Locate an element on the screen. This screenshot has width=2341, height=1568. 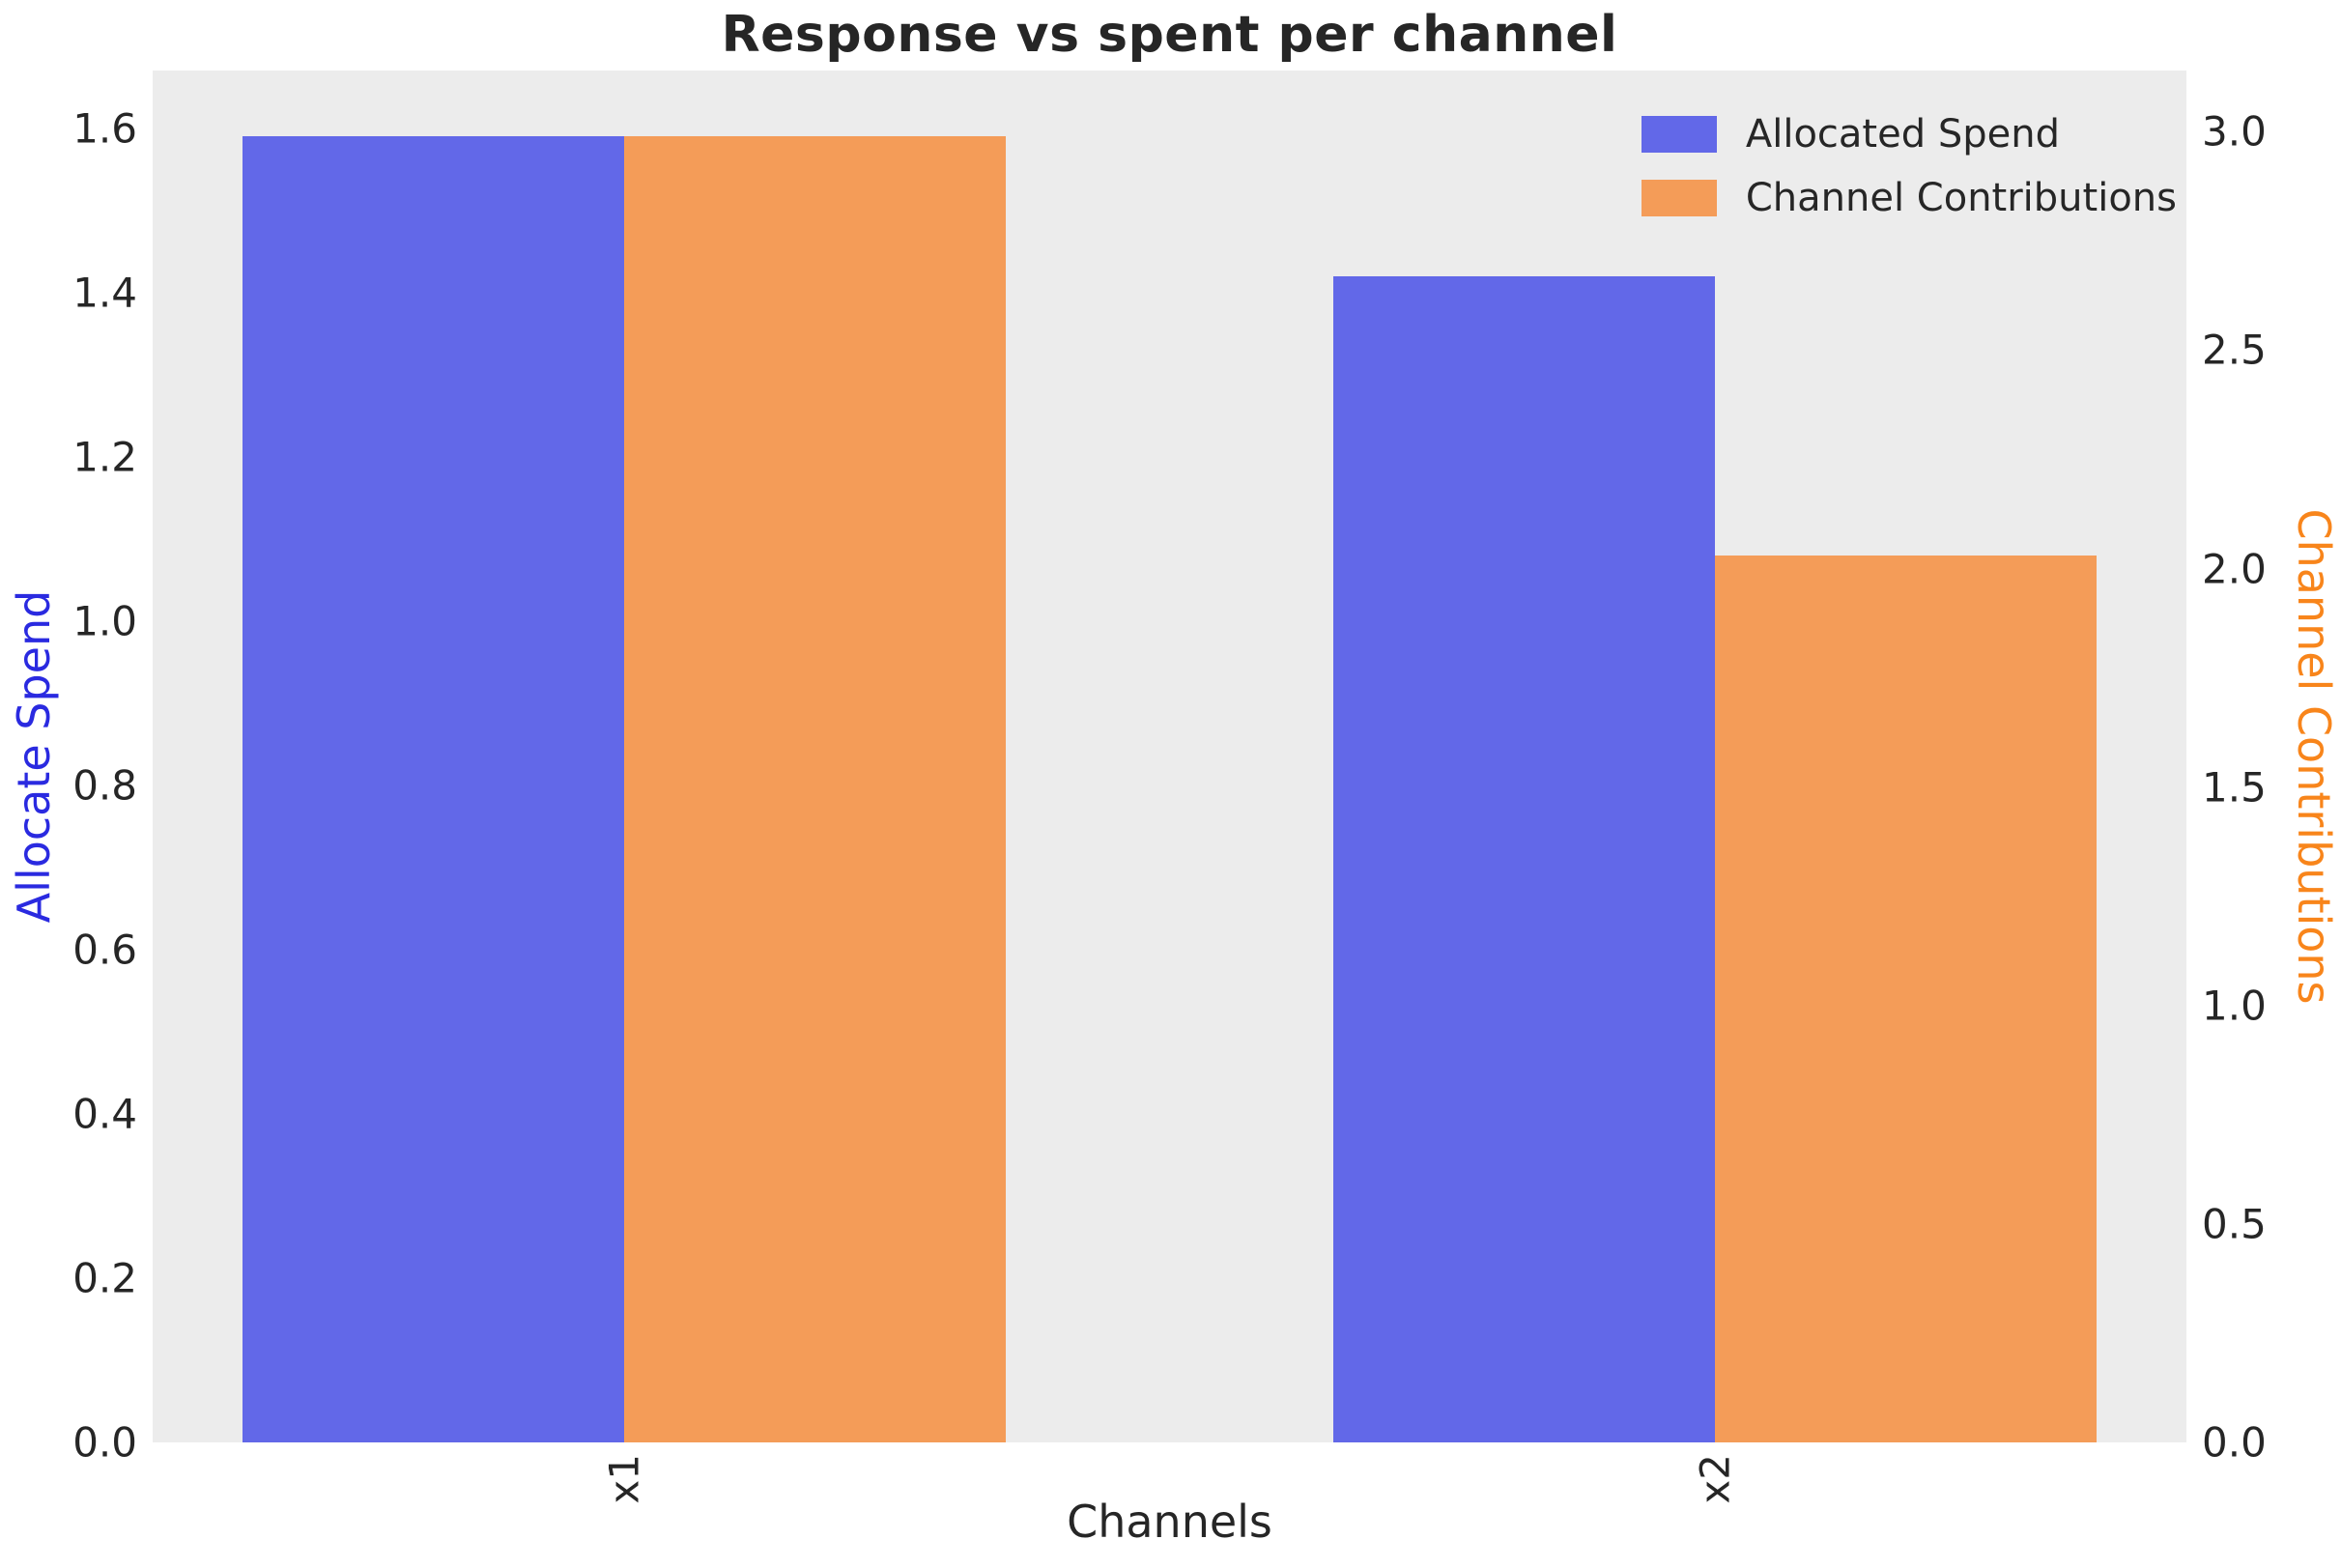
y-right-tick-3.0: 3.0 is located at coordinates (2234, 131).